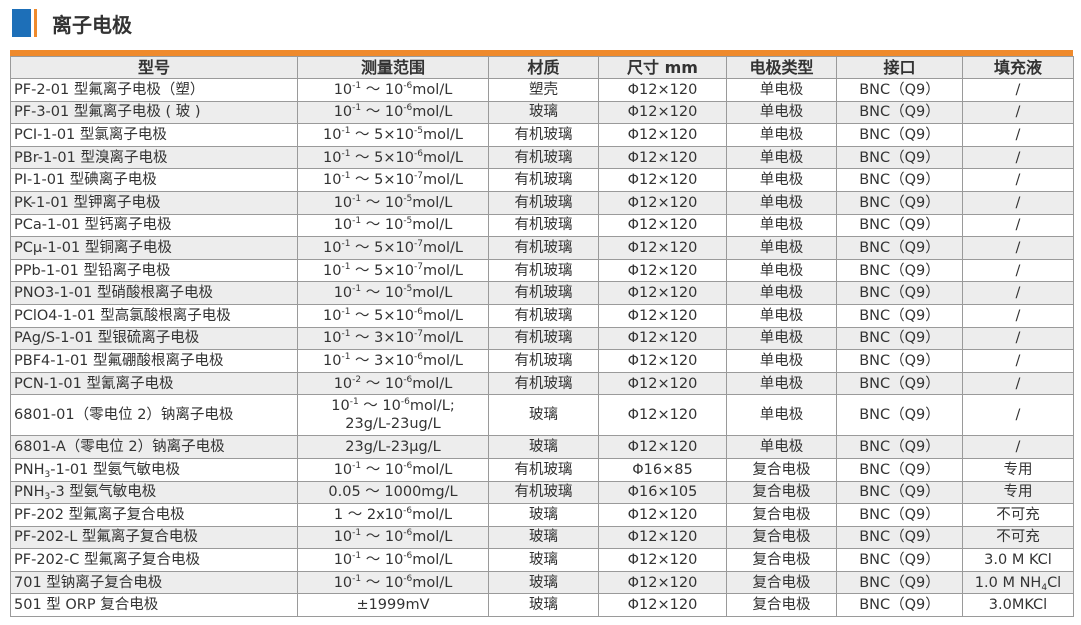 This screenshot has width=1081, height=625. I want to click on cell-model: PF-202-L 型氟离子复合电极, so click(154, 537).